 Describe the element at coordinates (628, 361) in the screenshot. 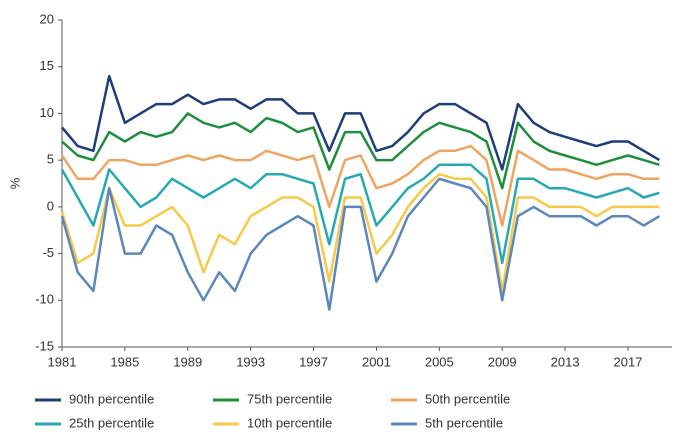

I see `x-tick-label: 2017` at that location.